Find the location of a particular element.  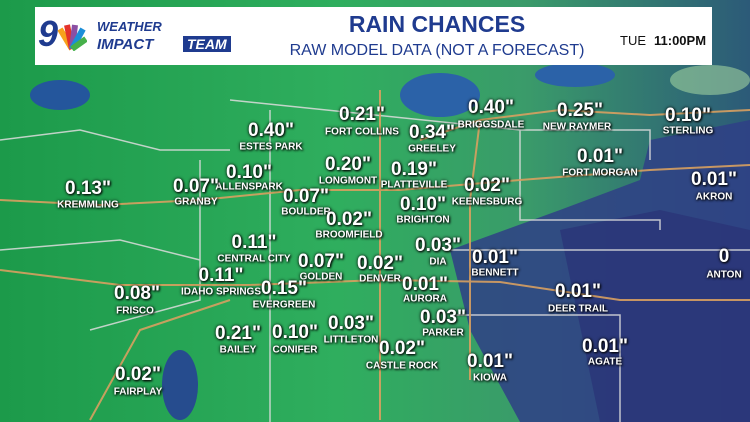

rain-value: 0.15" is located at coordinates (284, 288).